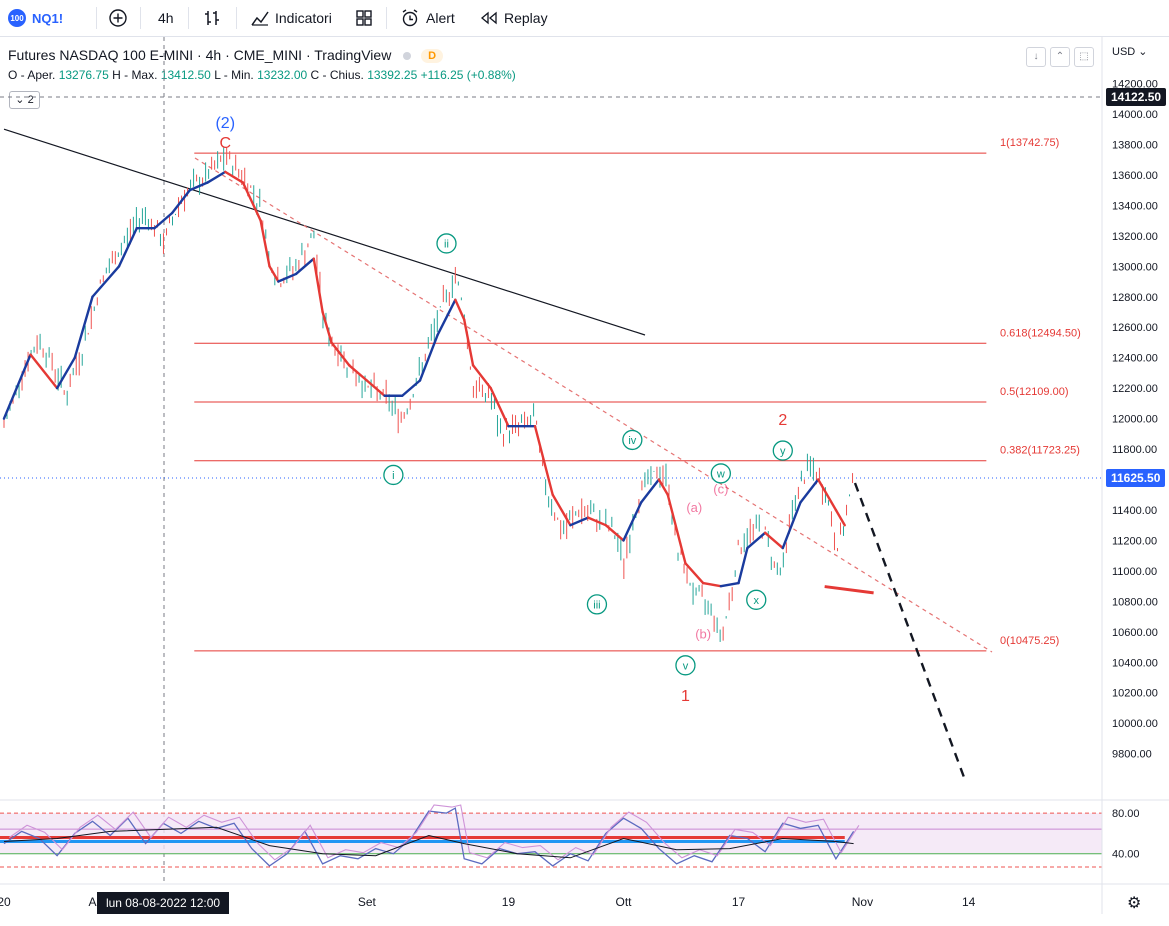  I want to click on close-label: C - Chius., so click(337, 75).